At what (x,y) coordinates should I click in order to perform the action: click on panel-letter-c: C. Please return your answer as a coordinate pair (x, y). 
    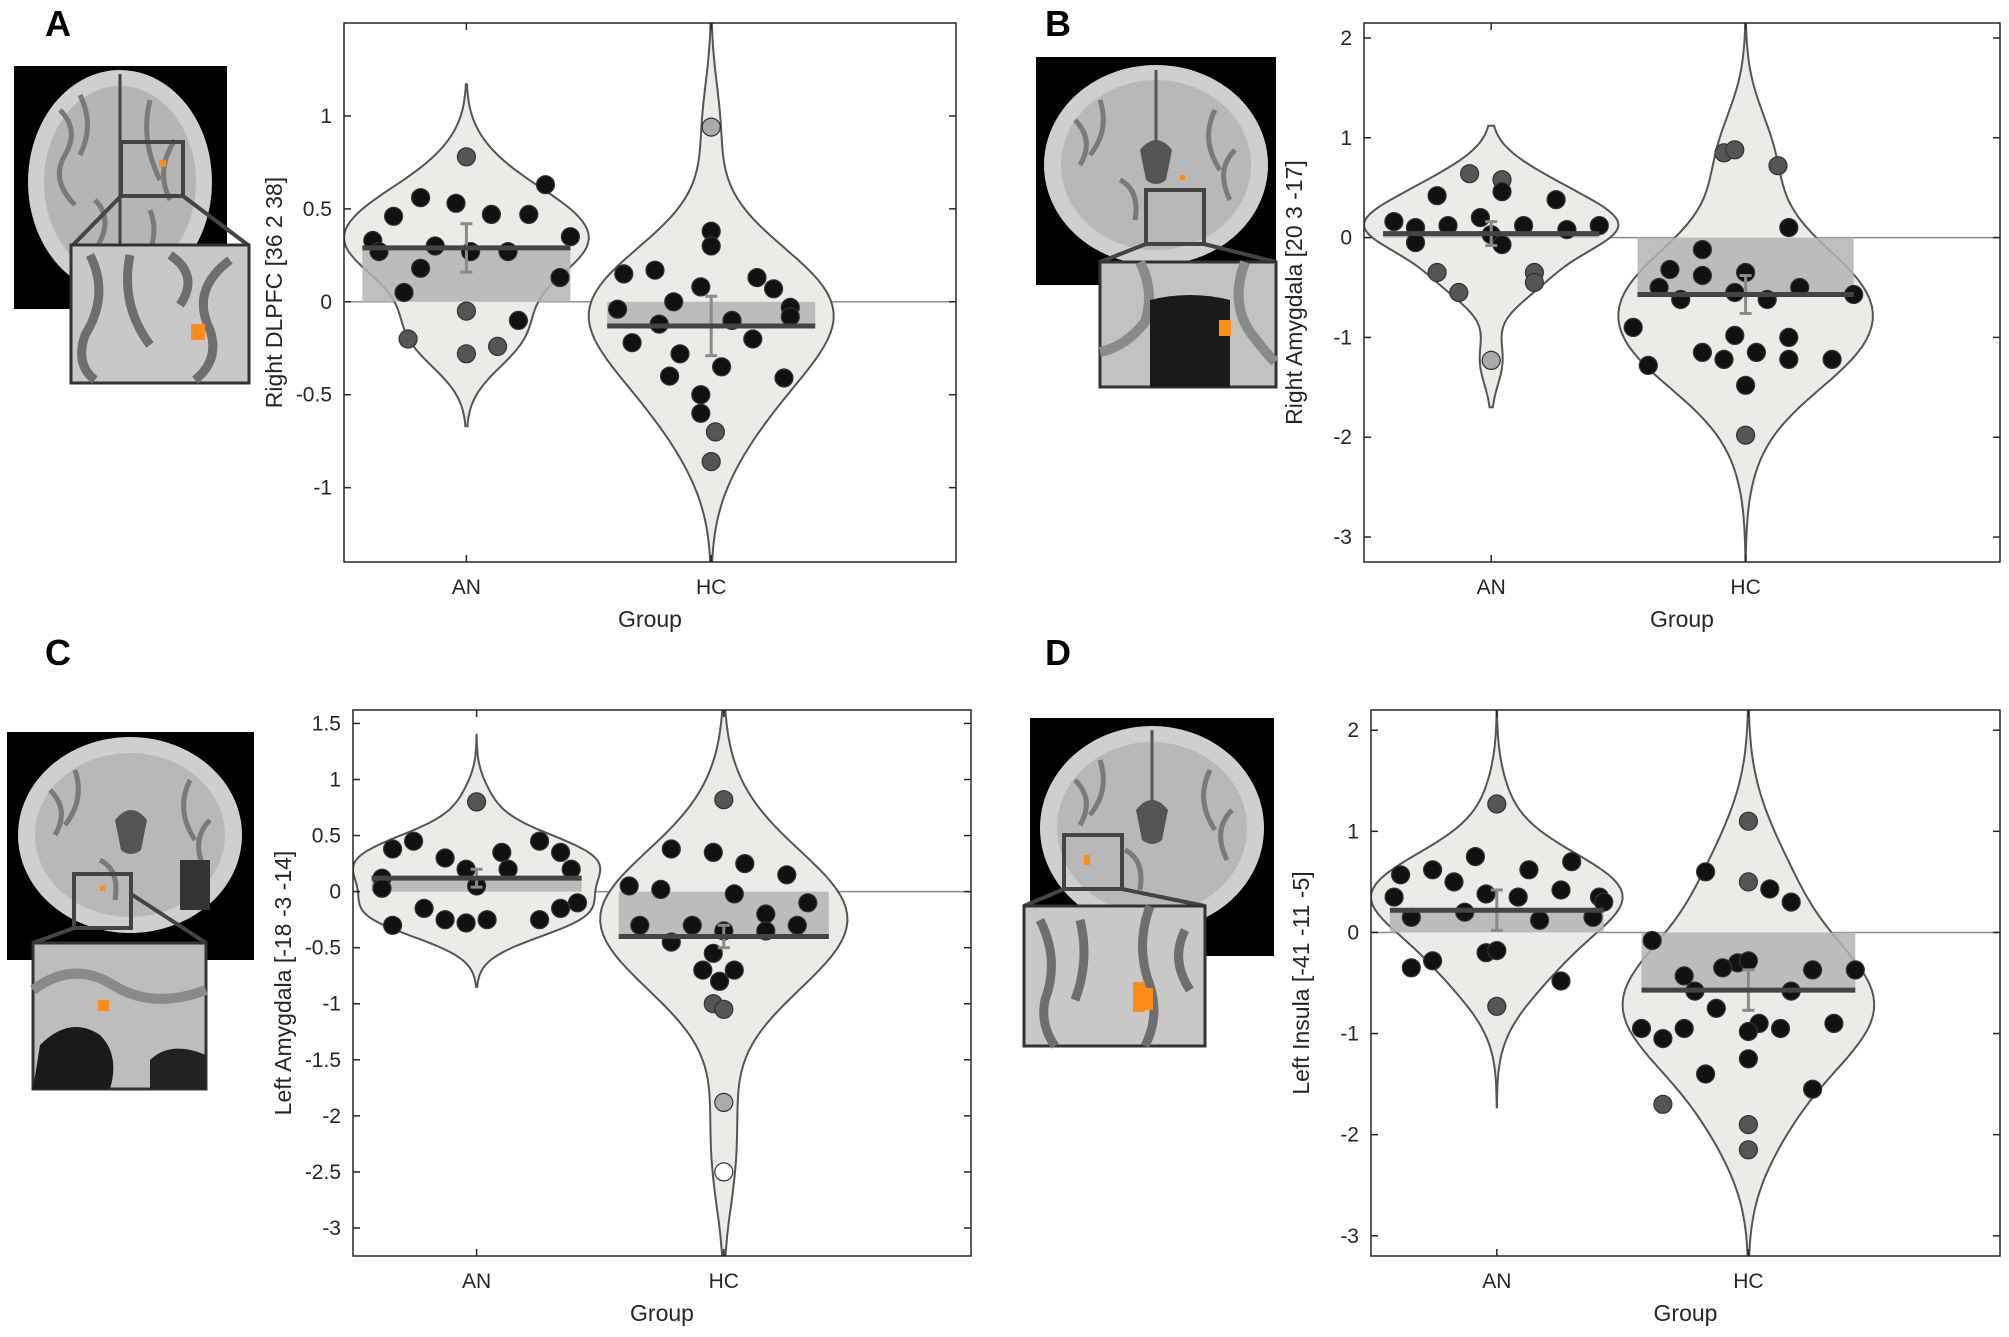
    Looking at the image, I should click on (58, 652).